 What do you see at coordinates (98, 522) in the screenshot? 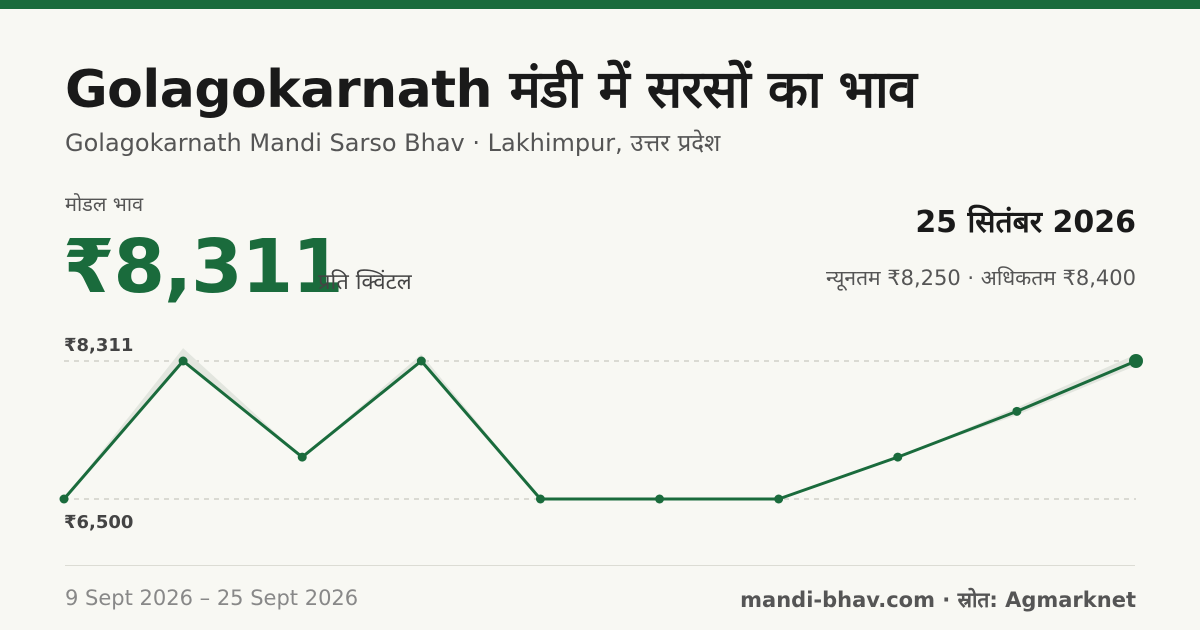
I see `y-tick-label: ₹6,500` at bounding box center [98, 522].